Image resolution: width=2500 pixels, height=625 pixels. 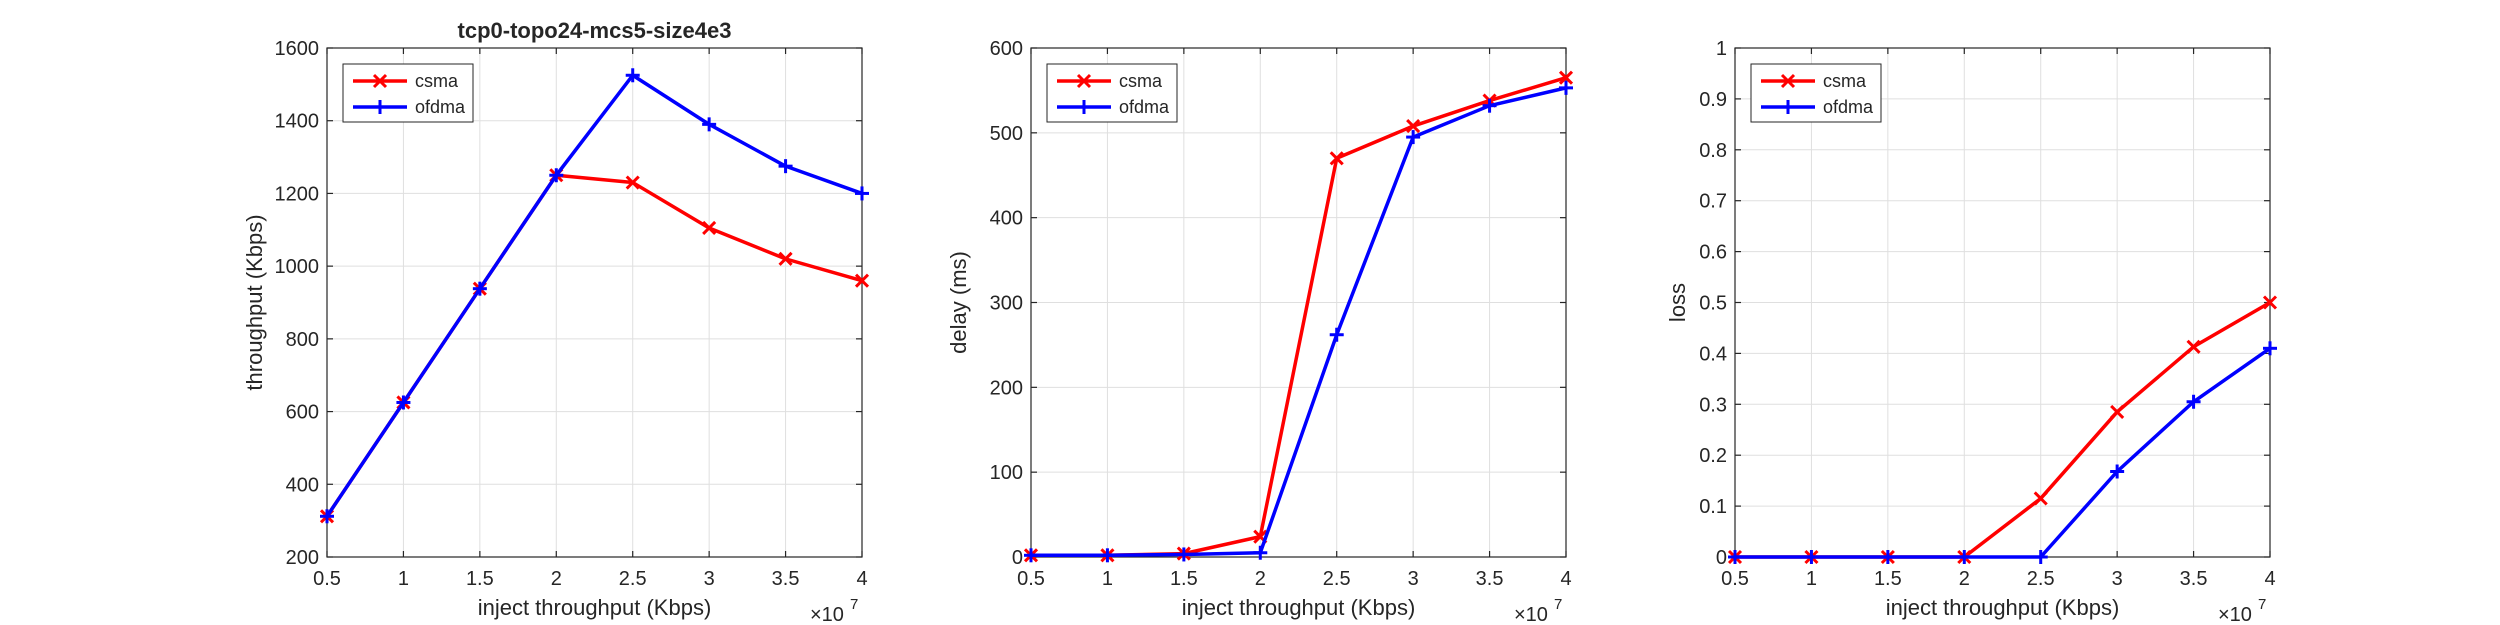 I want to click on y-tick-label: 0.2, so click(x=1713, y=456).